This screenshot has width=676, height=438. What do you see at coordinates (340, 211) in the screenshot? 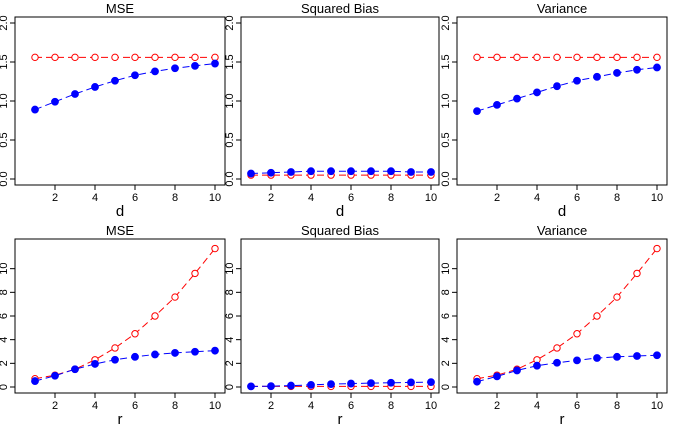
I see `x-axis-label: d` at bounding box center [340, 211].